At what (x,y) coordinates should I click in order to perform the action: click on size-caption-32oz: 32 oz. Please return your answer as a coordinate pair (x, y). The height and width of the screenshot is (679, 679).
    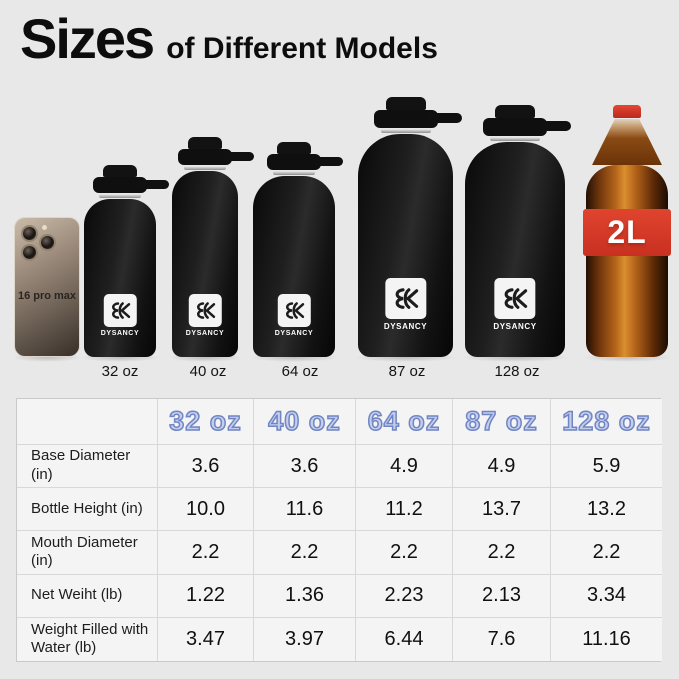
    Looking at the image, I should click on (120, 371).